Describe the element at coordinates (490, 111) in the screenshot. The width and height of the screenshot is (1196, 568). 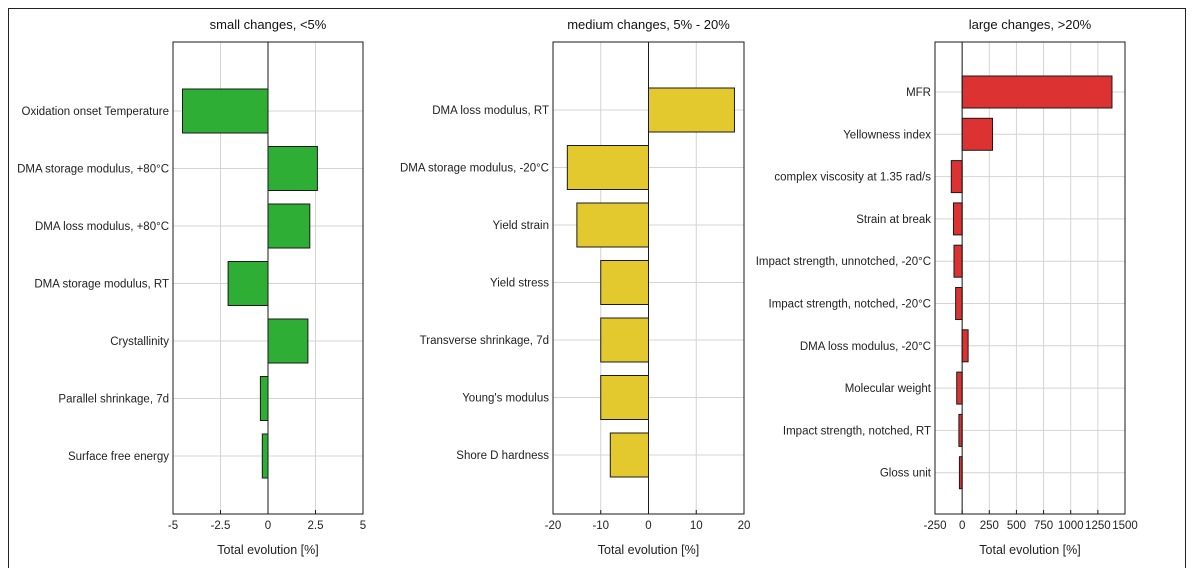
I see `category-label: DMA loss modulus, RT` at that location.